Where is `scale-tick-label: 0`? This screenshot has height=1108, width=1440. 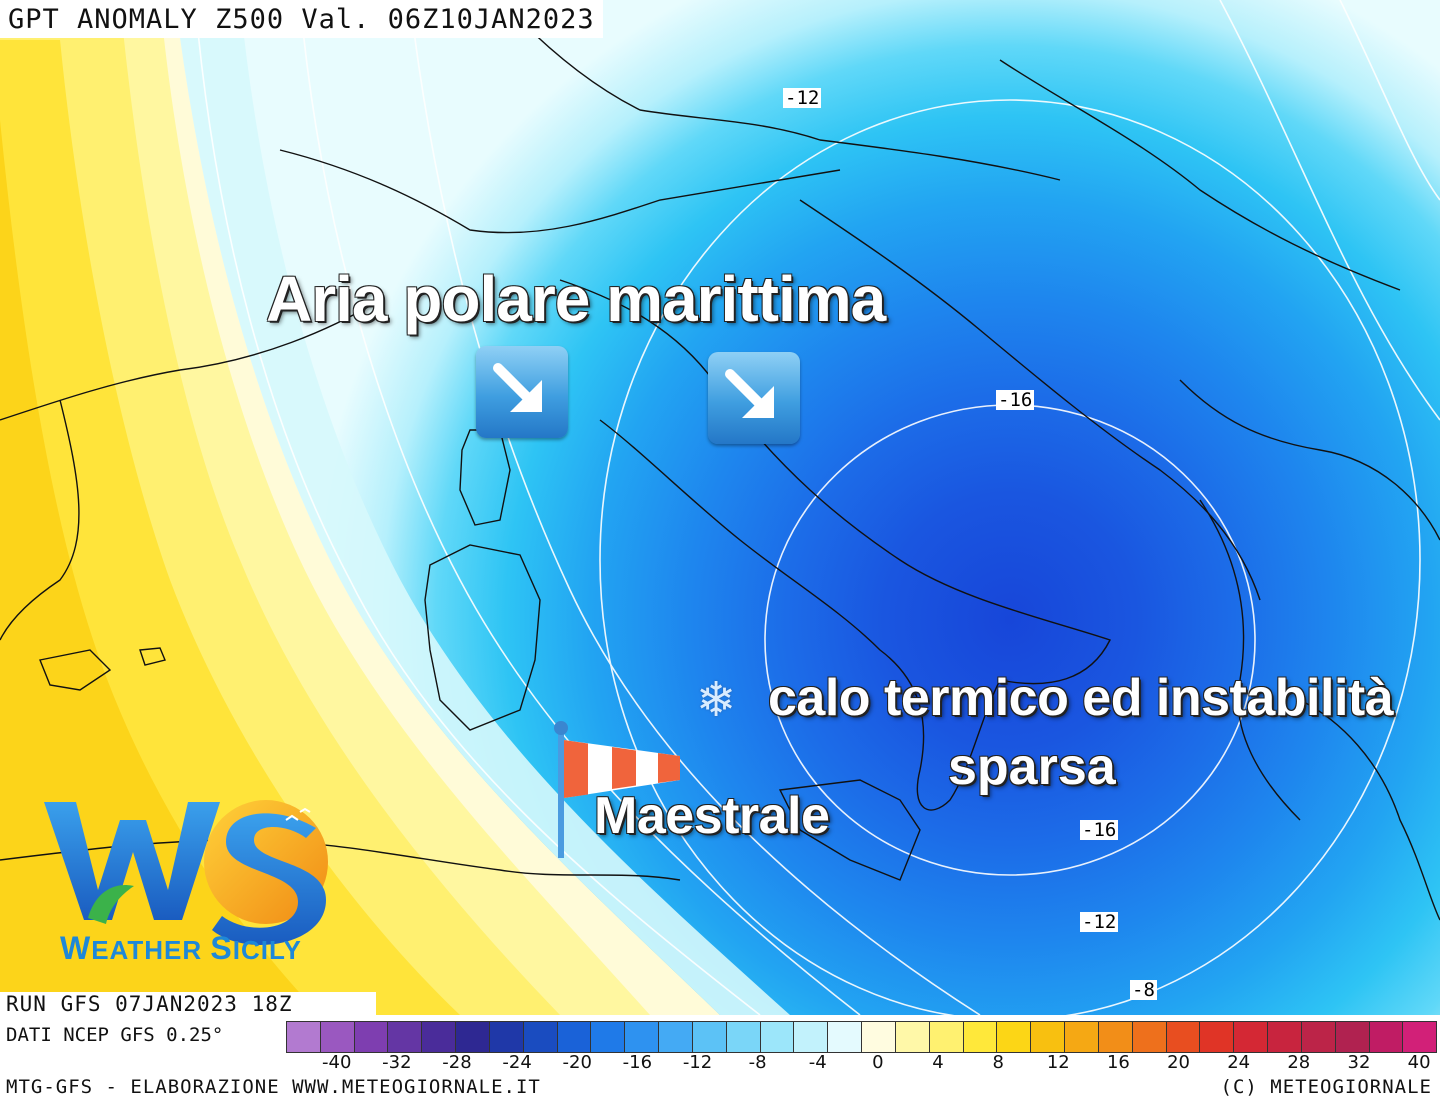 scale-tick-label: 0 is located at coordinates (878, 1062).